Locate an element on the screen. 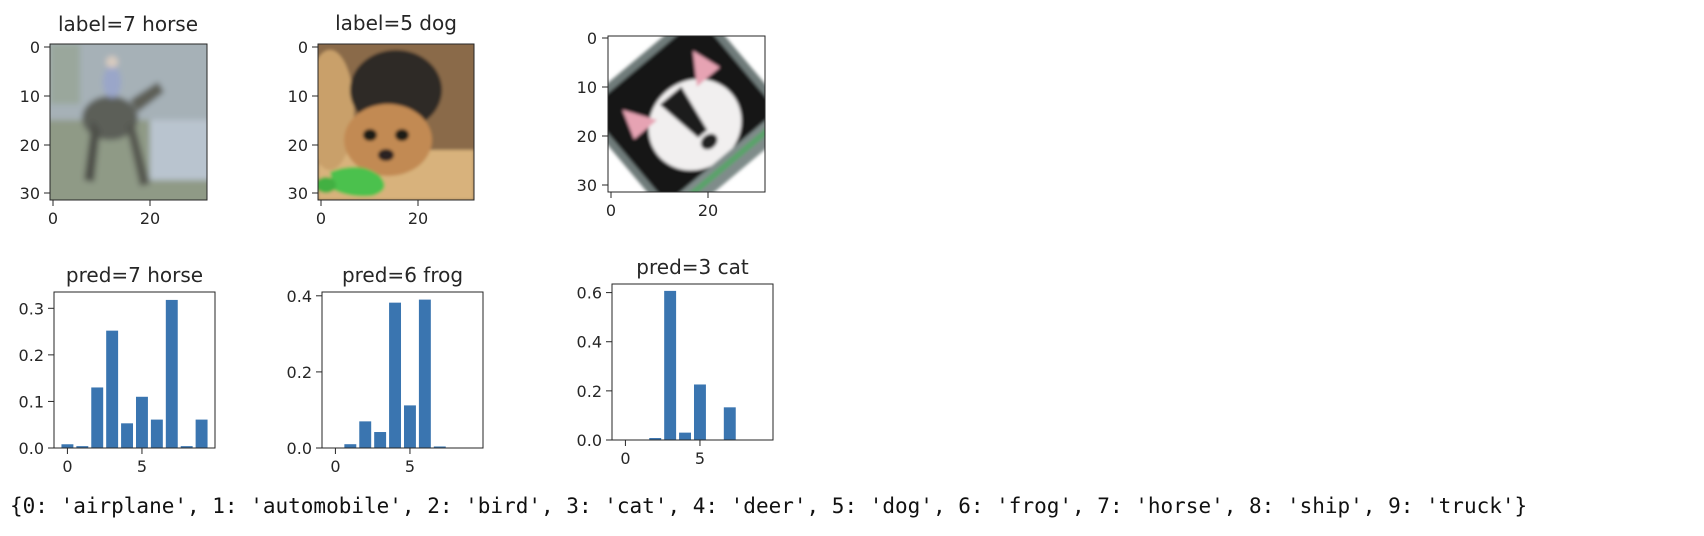  bar-chart-pred-cat: pred=3 cat 0.0 0.2 0.4 0.6 0 5 is located at coordinates (675, 361).